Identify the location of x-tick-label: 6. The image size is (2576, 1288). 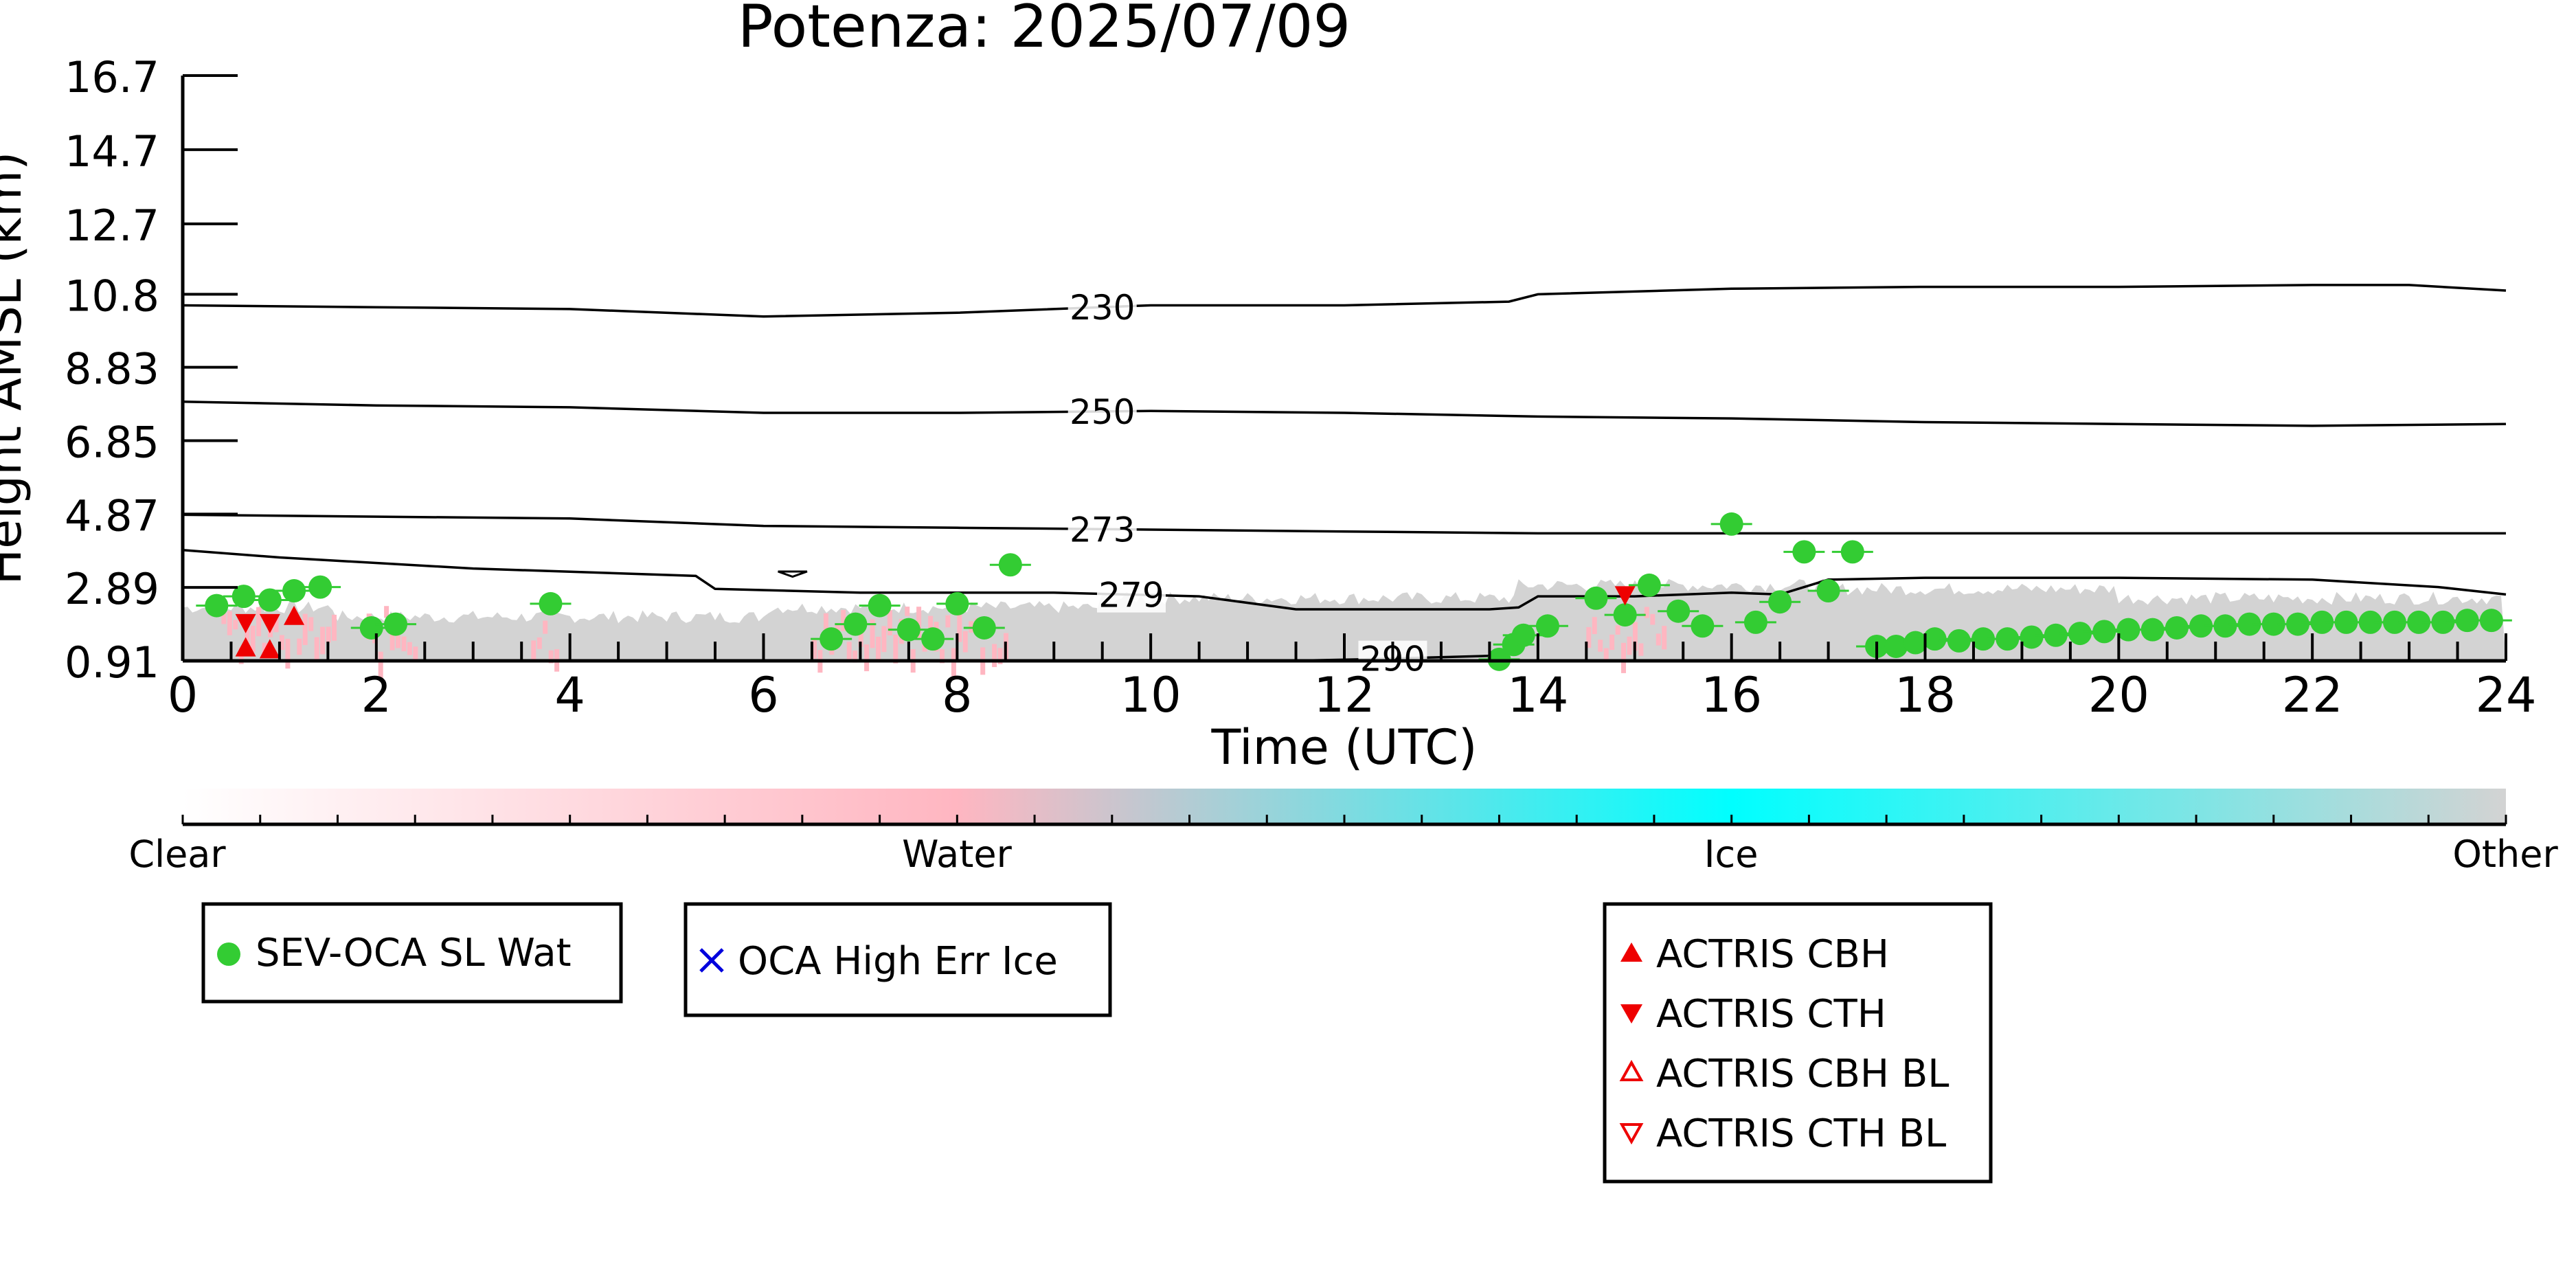
(763, 695).